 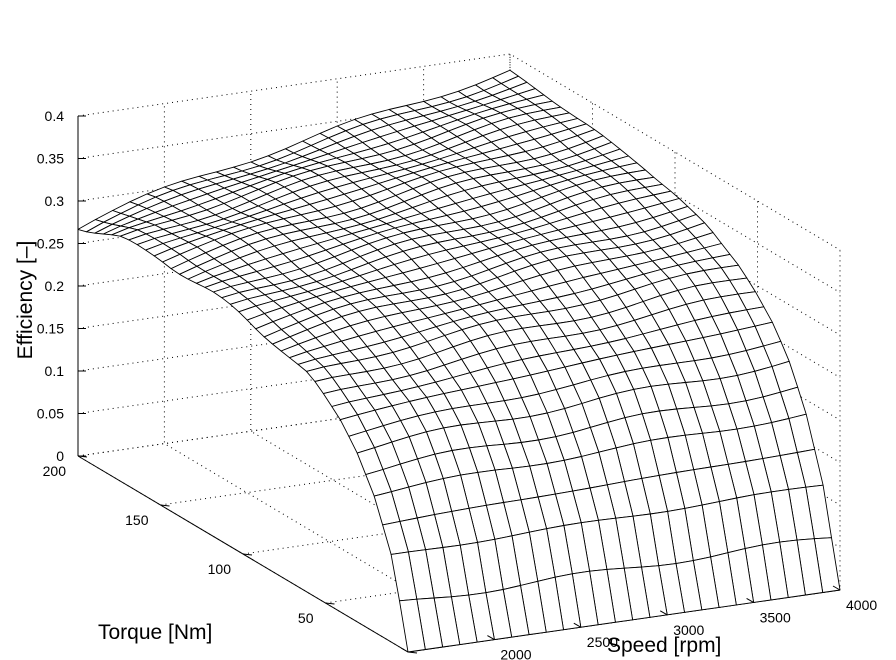 I want to click on z-tick-label: 0.1, so click(x=55, y=371).